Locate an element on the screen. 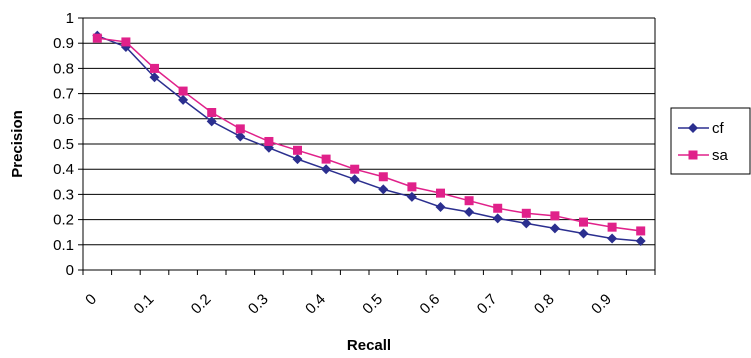 This screenshot has width=751, height=358. y-tick-label: 0.9 is located at coordinates (63, 43).